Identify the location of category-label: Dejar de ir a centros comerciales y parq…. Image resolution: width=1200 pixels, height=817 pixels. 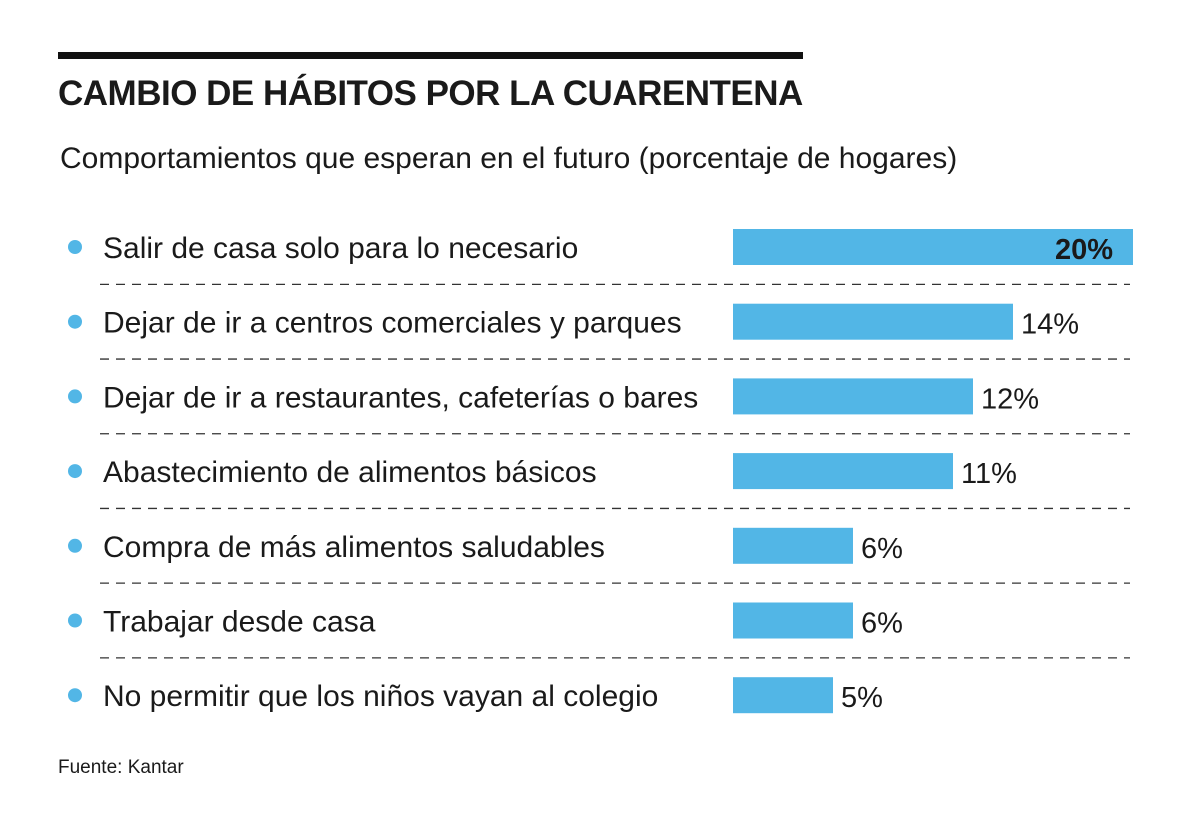
(392, 323).